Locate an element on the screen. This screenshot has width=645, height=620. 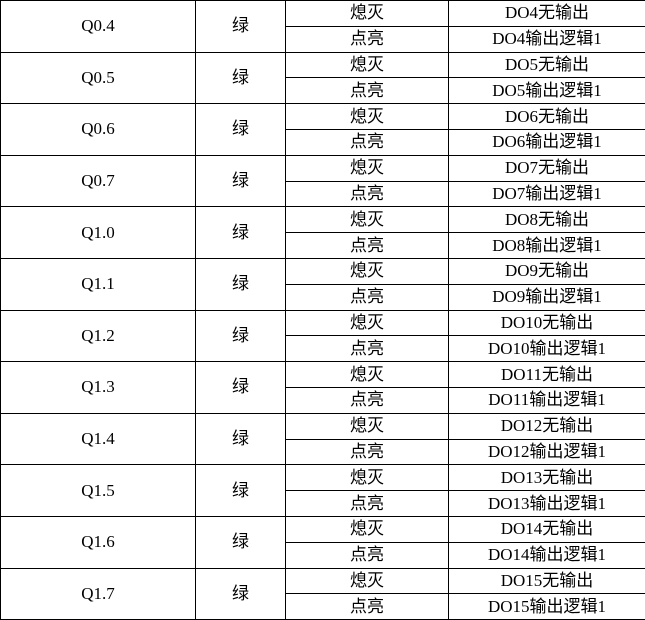
table-row: Q0.6 绿 熄灭 DO6无输出 is located at coordinates (323, 117).